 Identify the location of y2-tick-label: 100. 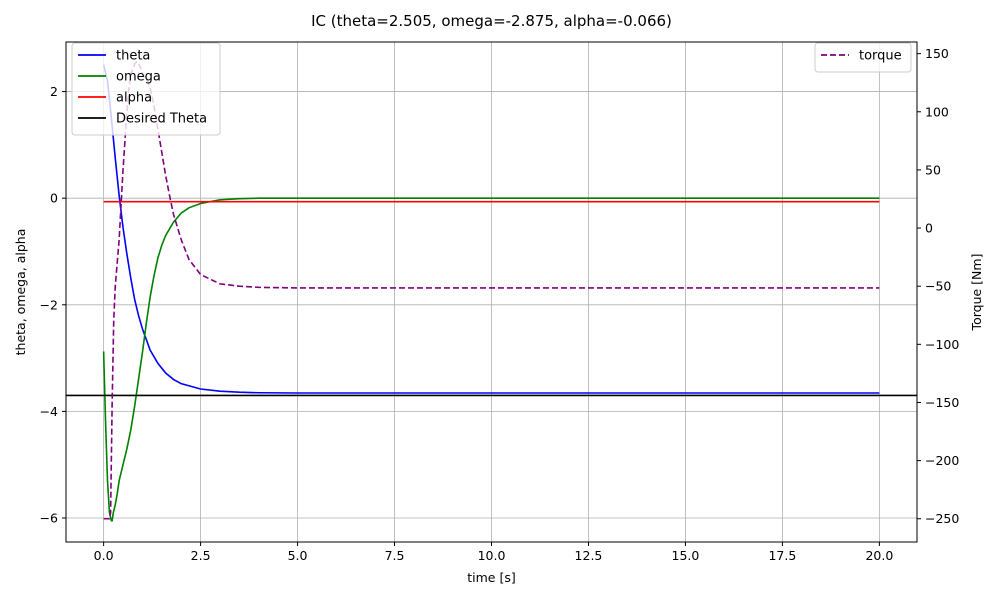
(937, 111).